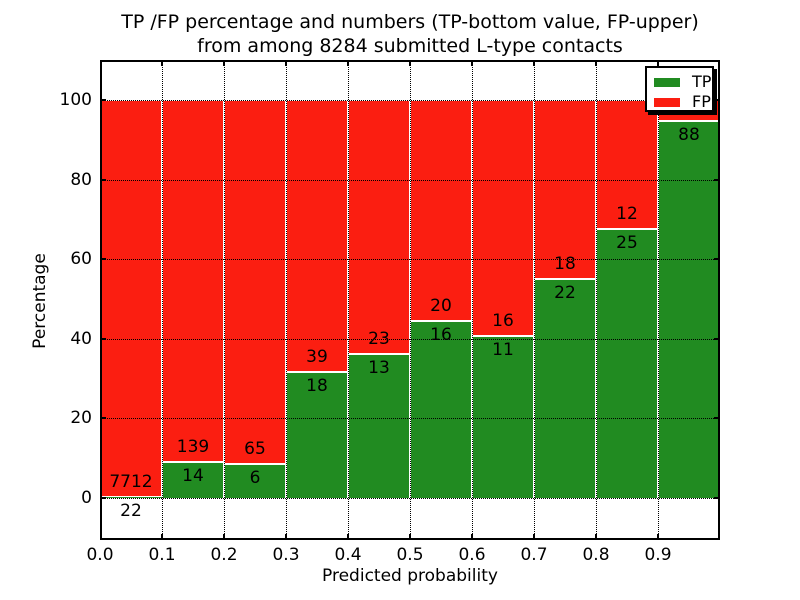 The height and width of the screenshot is (600, 800). I want to click on tp-count-label: 13, so click(379, 368).